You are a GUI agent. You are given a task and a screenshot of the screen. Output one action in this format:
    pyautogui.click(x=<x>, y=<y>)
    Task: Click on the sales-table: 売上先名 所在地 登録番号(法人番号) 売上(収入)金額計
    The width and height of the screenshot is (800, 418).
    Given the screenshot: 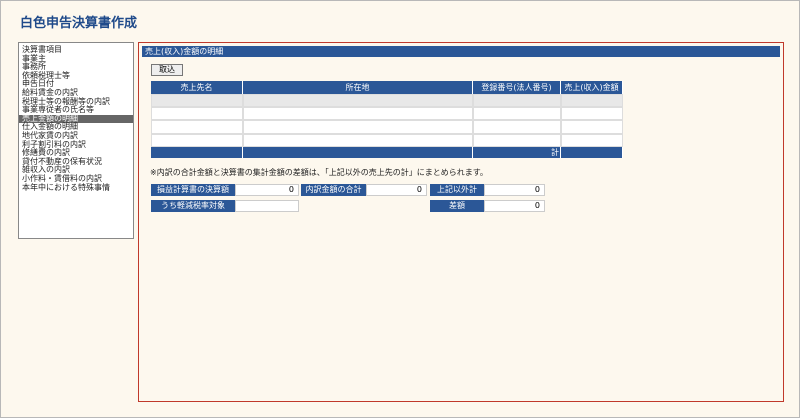 What is the action you would take?
    pyautogui.click(x=387, y=119)
    